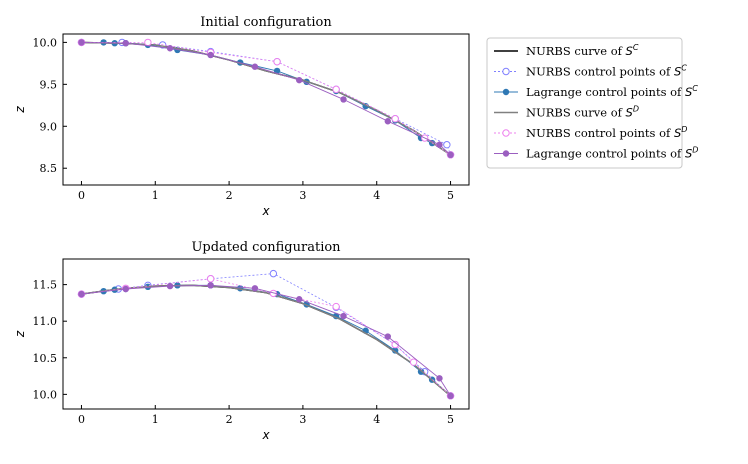 Image resolution: width=748 pixels, height=464 pixels. I want to click on y-tick-label: 10.5, so click(45, 358).